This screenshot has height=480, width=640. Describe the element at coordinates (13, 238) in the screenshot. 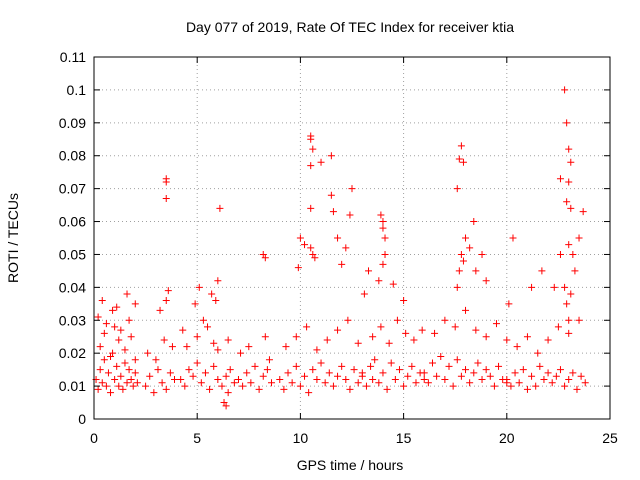

I see `y-axis-label: ROTI / TECUs` at that location.